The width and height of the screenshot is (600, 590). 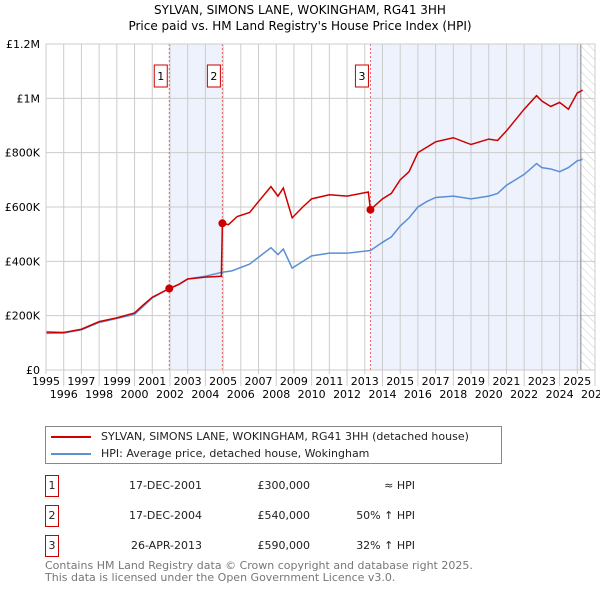 I want to click on y-tick-label: £0, so click(x=33, y=370).